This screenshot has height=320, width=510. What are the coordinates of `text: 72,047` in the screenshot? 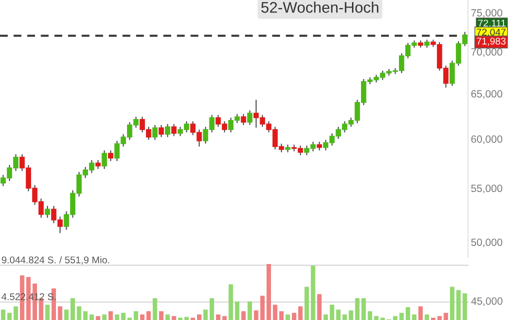 It's located at (491, 32).